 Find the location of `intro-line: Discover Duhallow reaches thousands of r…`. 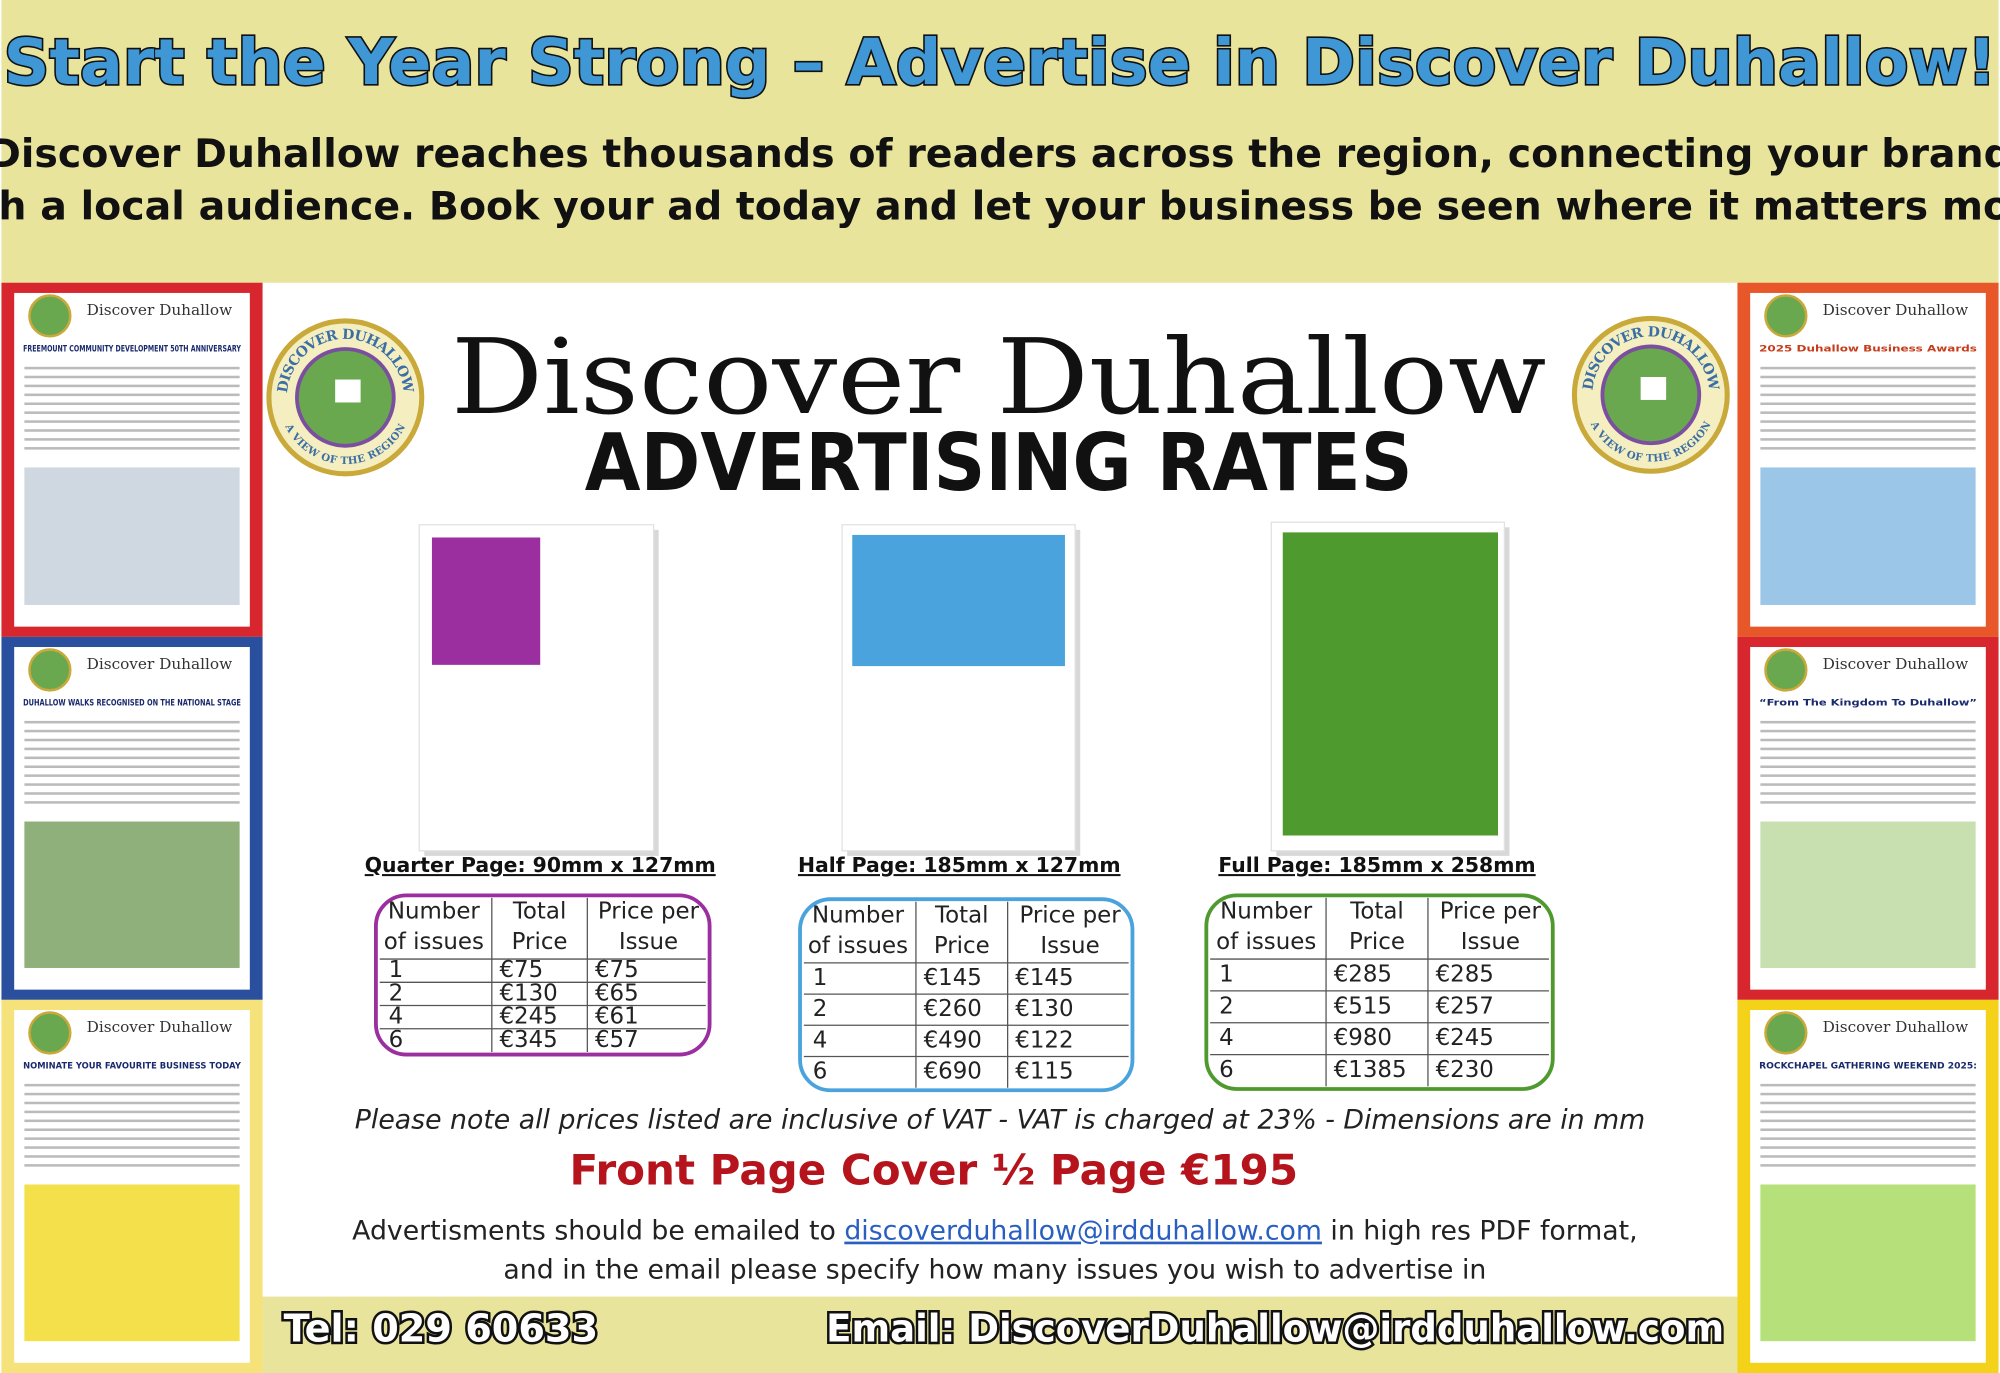

intro-line: Discover Duhallow reaches thousands of r… is located at coordinates (1000, 154).